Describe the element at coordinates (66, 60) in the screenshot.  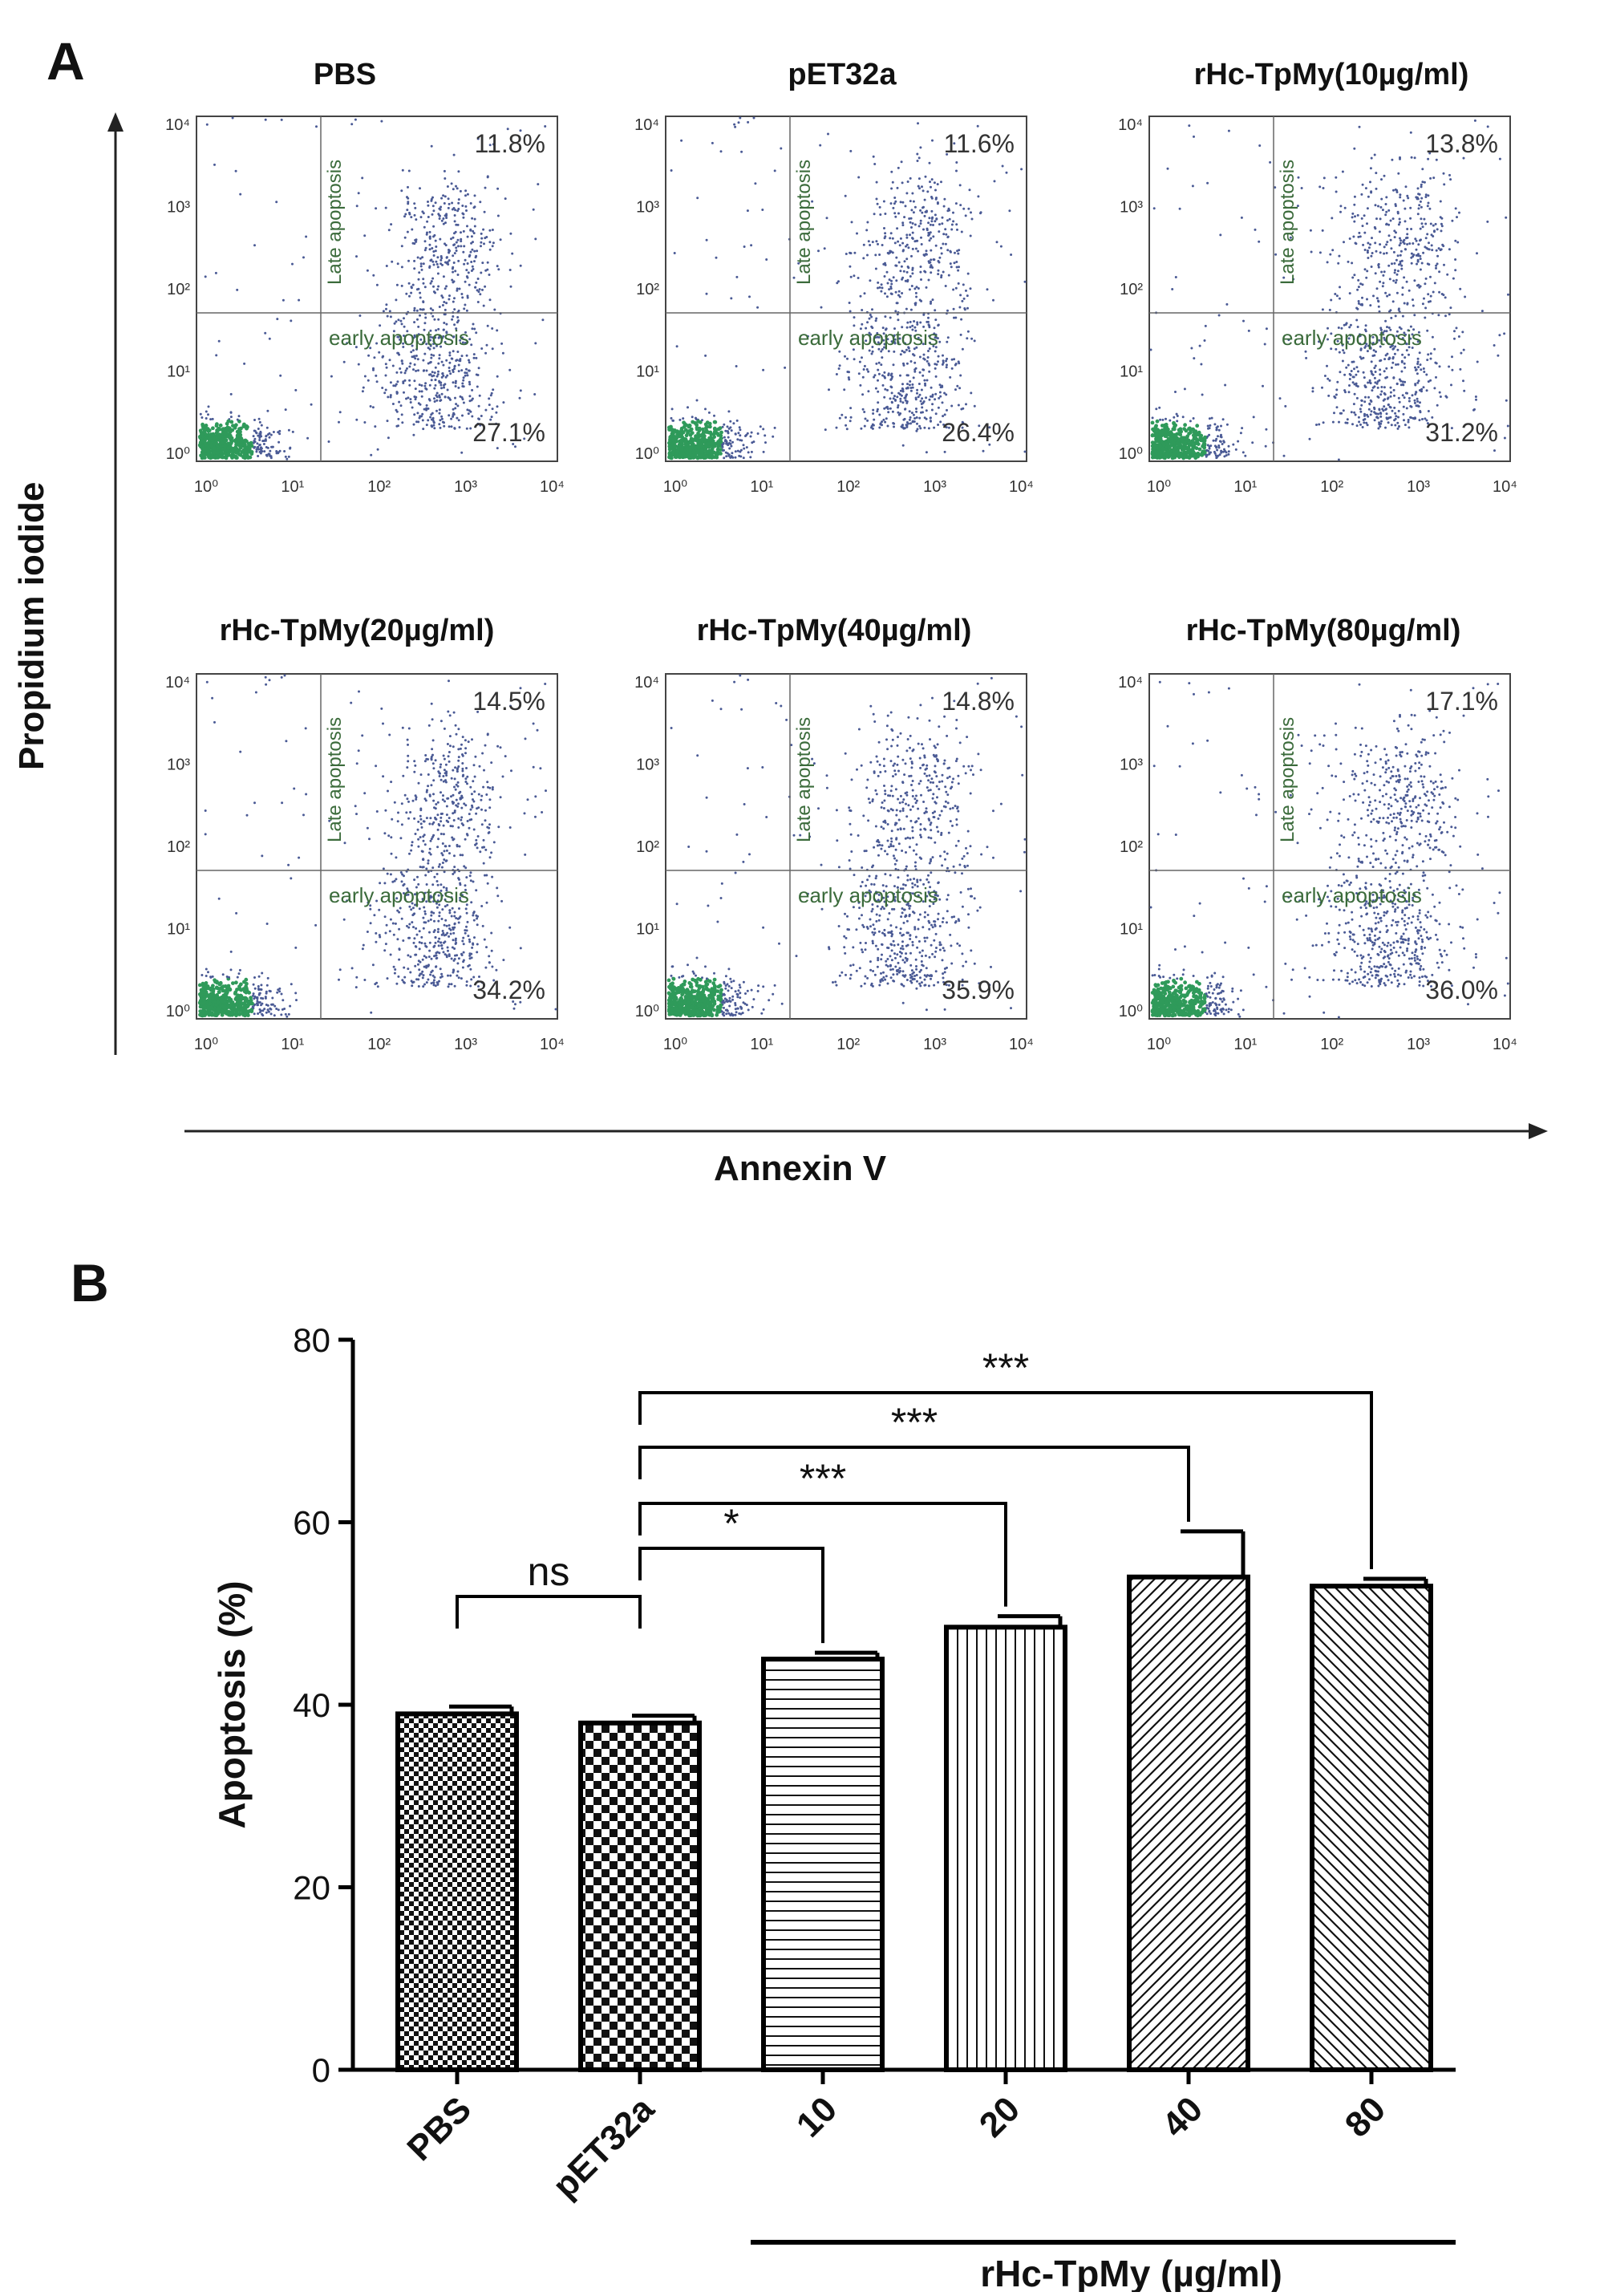
I see `panel-a-letter: A` at that location.